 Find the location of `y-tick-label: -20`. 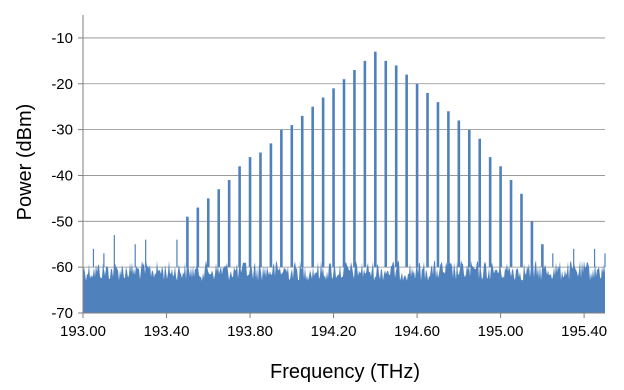

y-tick-label: -20 is located at coordinates (62, 84).